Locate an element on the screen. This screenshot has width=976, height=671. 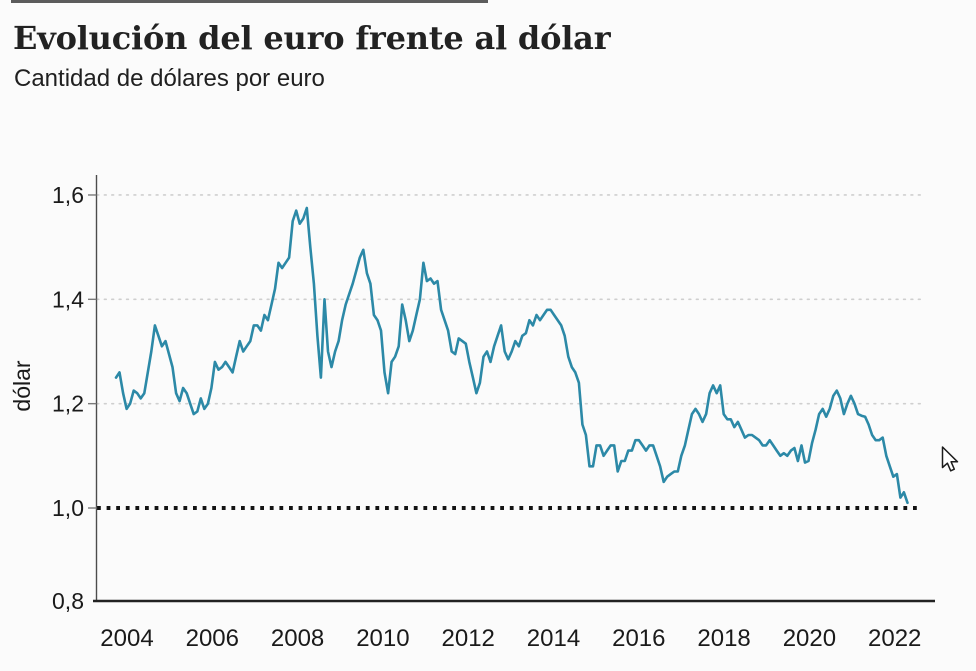
y-axis-tick-label: 1,2 is located at coordinates (68, 404).